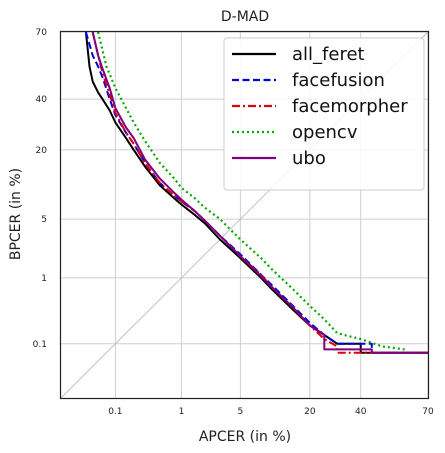 Image resolution: width=445 pixels, height=453 pixels. What do you see at coordinates (182, 412) in the screenshot?
I see `x-tick-label: 1` at bounding box center [182, 412].